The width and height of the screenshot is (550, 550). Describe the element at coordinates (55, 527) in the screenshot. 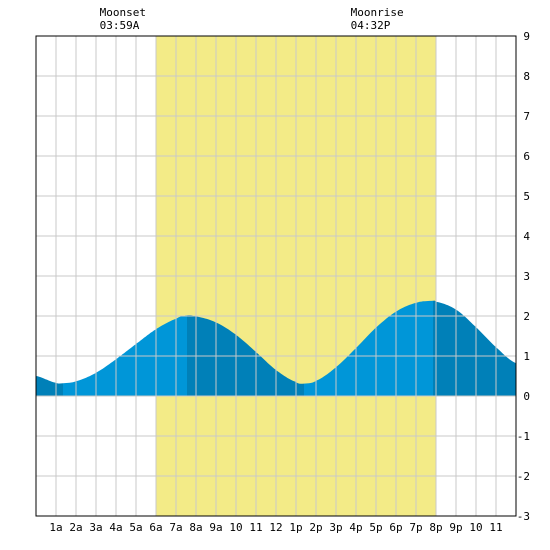

I see `x-tick-label: 1a` at that location.